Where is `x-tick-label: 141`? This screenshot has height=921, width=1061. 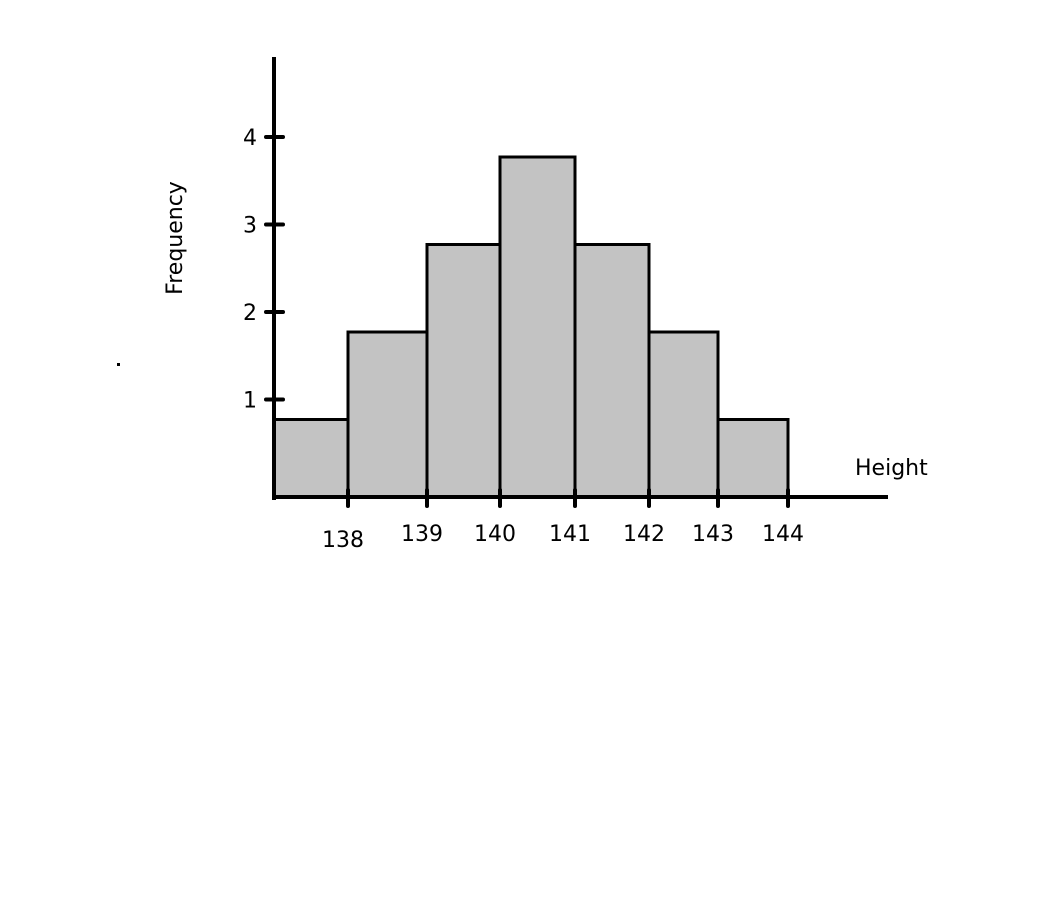
x-tick-label: 141 is located at coordinates (570, 534).